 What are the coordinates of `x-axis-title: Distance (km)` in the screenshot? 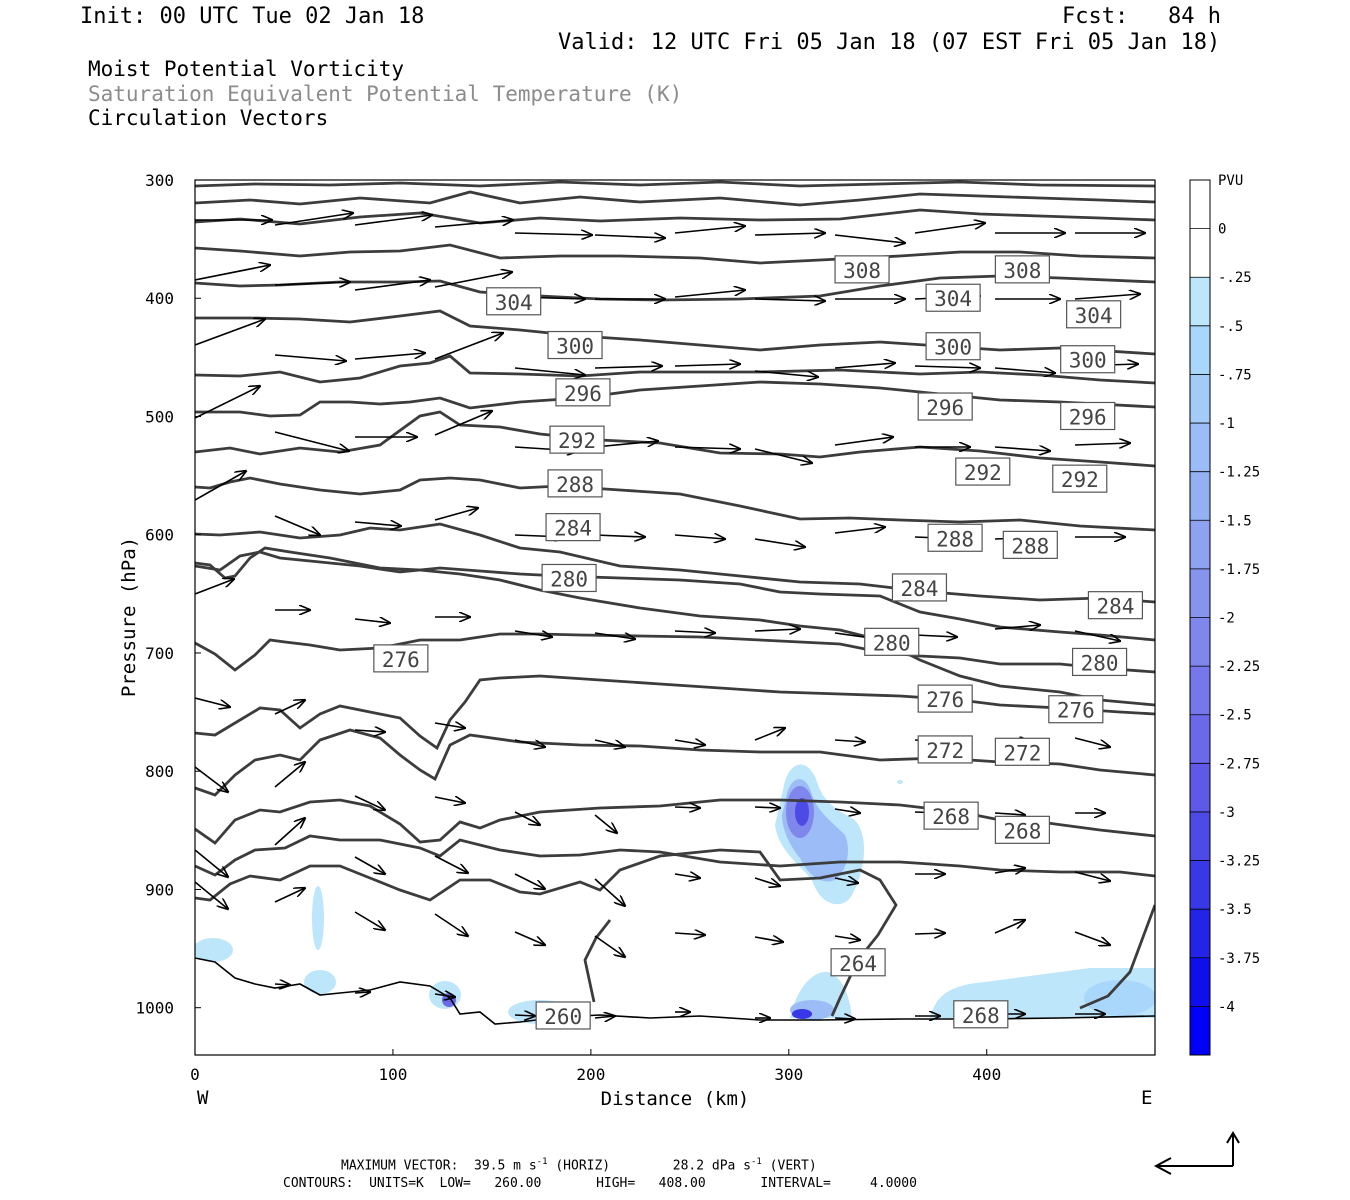 It's located at (675, 1099).